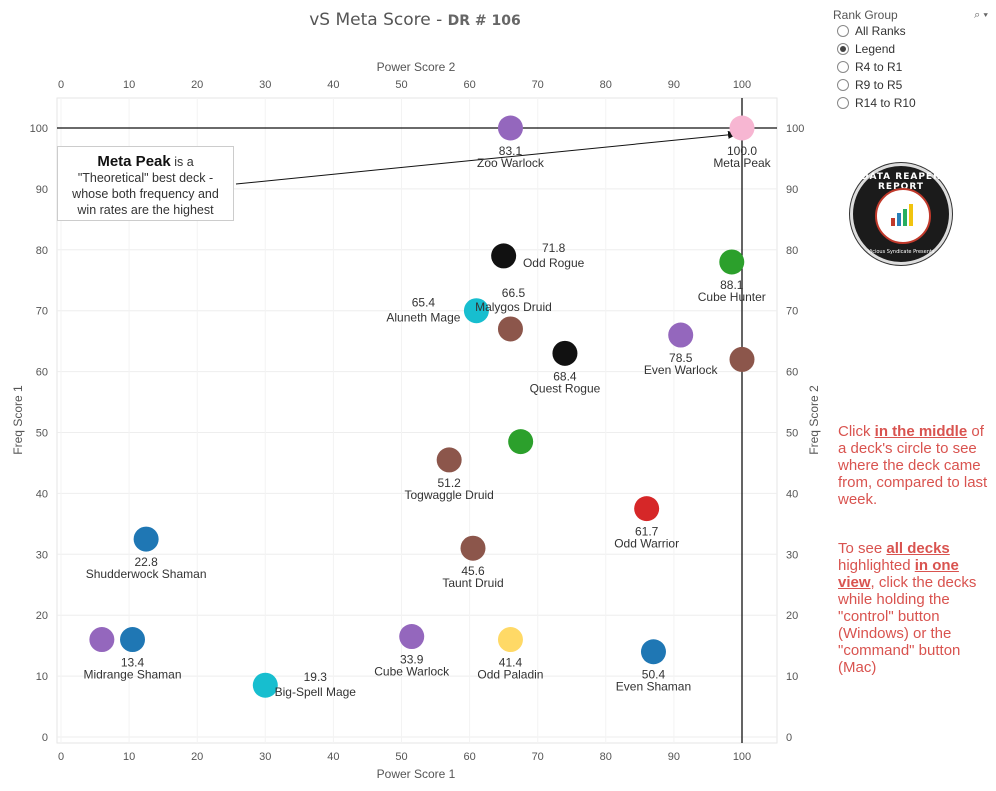 Image resolution: width=996 pixels, height=791 pixels. Describe the element at coordinates (885, 103) in the screenshot. I see `filter-option-label: R14 to R10` at that location.